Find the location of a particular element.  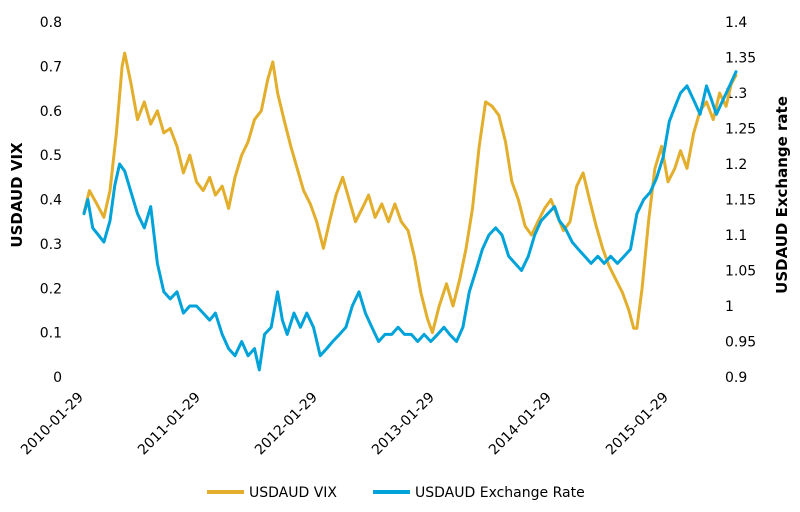

legend-item-vix: USDAUD VIX is located at coordinates (272, 493).